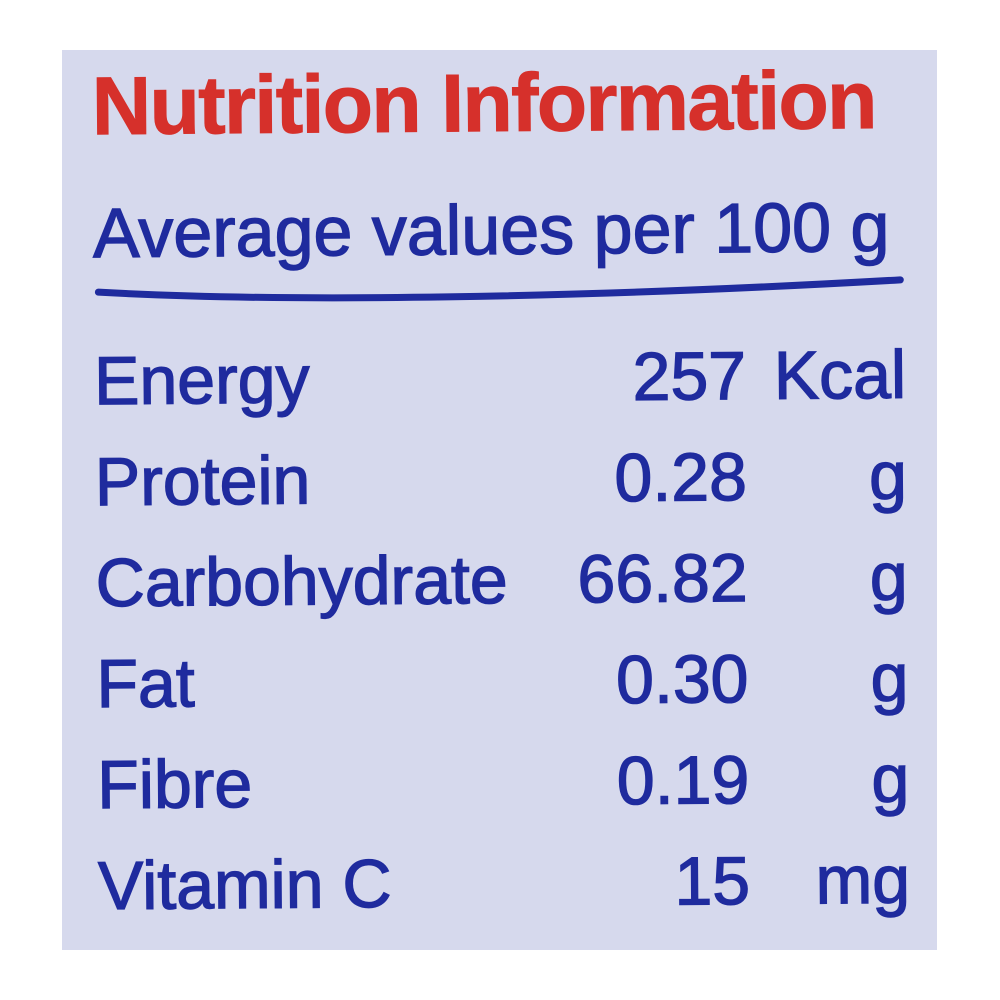 Image resolution: width=1000 pixels, height=1000 pixels. What do you see at coordinates (146, 684) in the screenshot?
I see `nutrient-name: Fat` at bounding box center [146, 684].